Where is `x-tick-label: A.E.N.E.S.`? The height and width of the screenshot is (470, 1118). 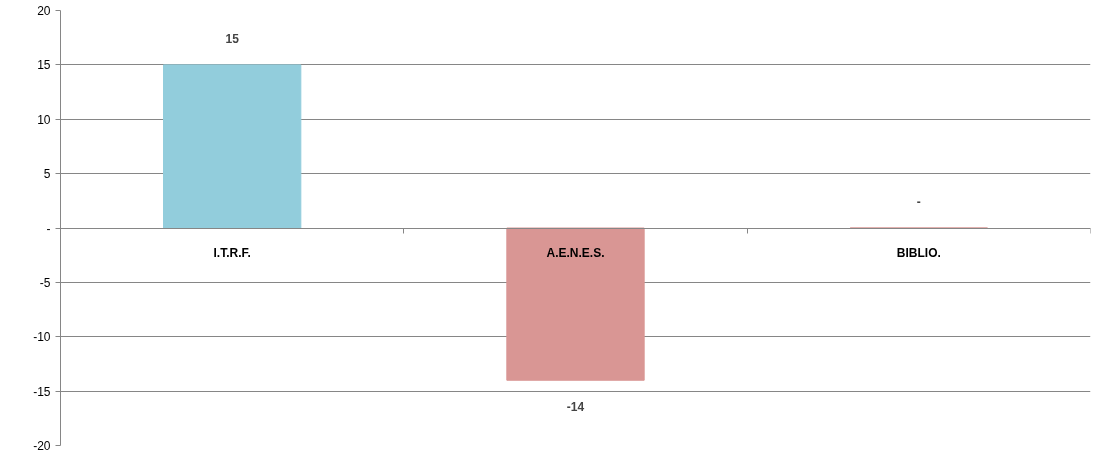 x-tick-label: A.E.N.E.S. is located at coordinates (575, 253).